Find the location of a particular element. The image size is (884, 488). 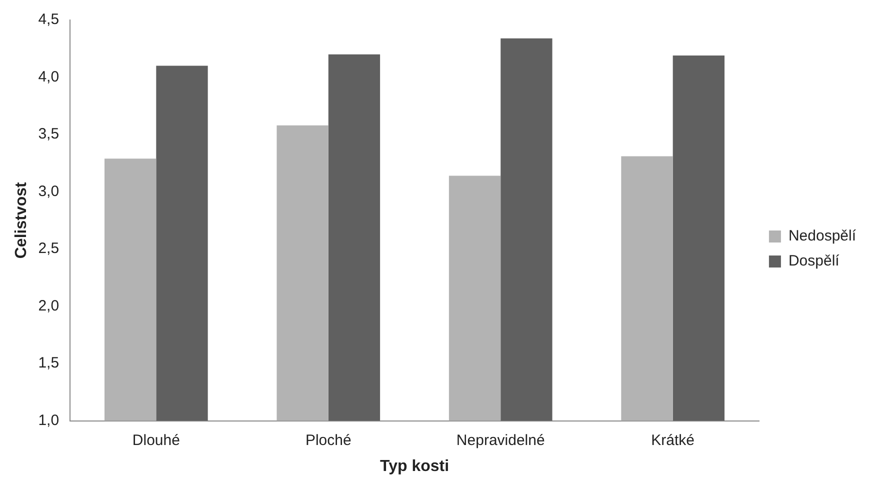

y-tick-label: 1,5 is located at coordinates (49, 363).